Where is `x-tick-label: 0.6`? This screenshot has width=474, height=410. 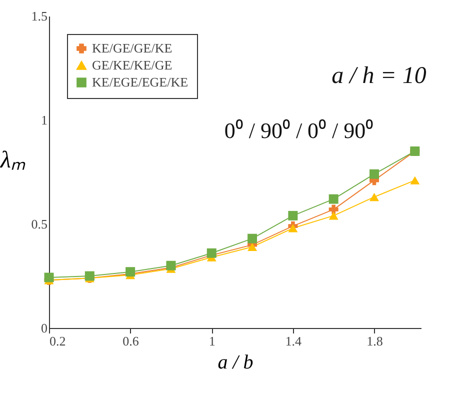 x-tick-label: 0.6 is located at coordinates (131, 341).